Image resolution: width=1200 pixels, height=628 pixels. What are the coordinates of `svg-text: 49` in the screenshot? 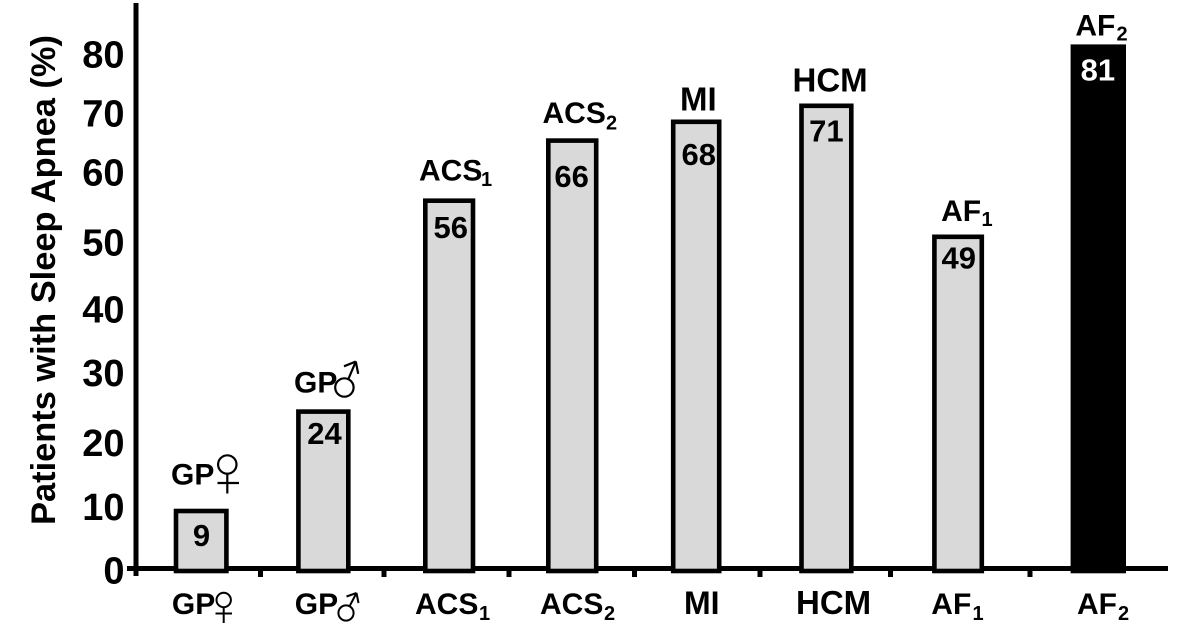 It's located at (959, 257).